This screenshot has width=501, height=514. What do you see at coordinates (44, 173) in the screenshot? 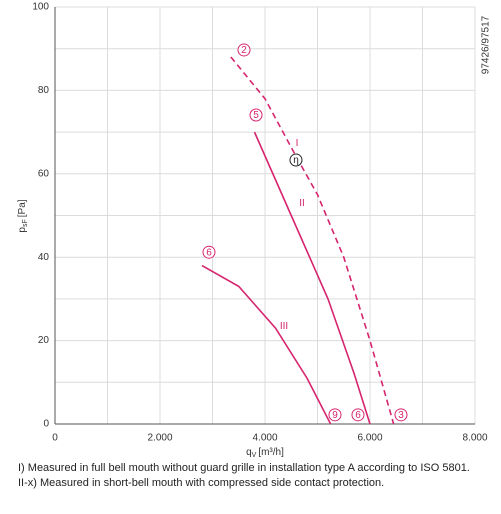
I see `y-tick-label: 60` at bounding box center [44, 173].